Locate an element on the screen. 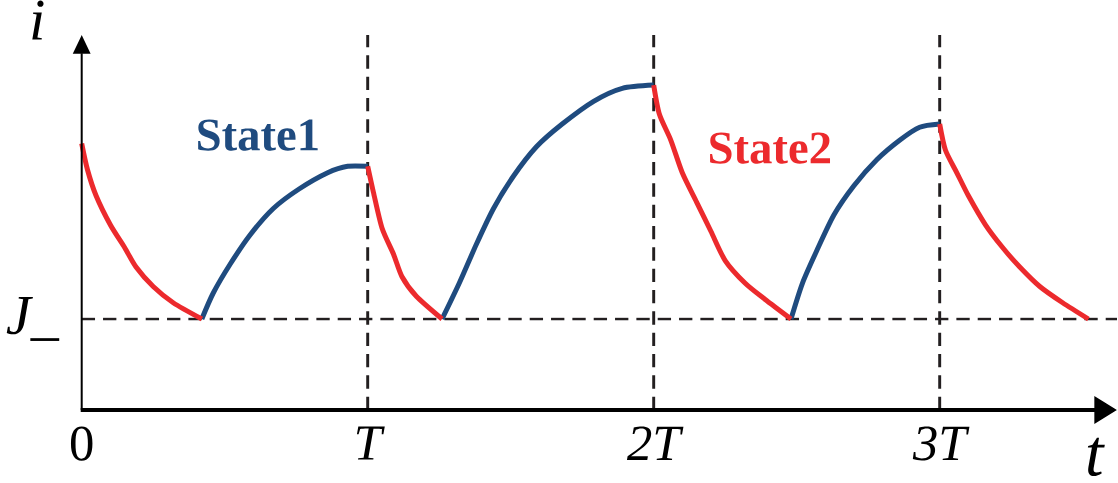  x-tick-label: 2T is located at coordinates (655, 443).